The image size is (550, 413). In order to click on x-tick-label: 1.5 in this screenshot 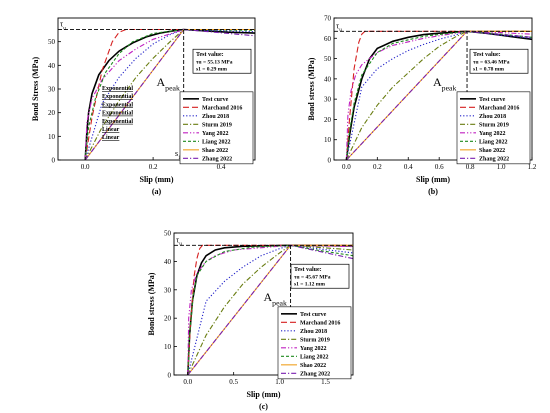, I will do `click(325, 382)`.